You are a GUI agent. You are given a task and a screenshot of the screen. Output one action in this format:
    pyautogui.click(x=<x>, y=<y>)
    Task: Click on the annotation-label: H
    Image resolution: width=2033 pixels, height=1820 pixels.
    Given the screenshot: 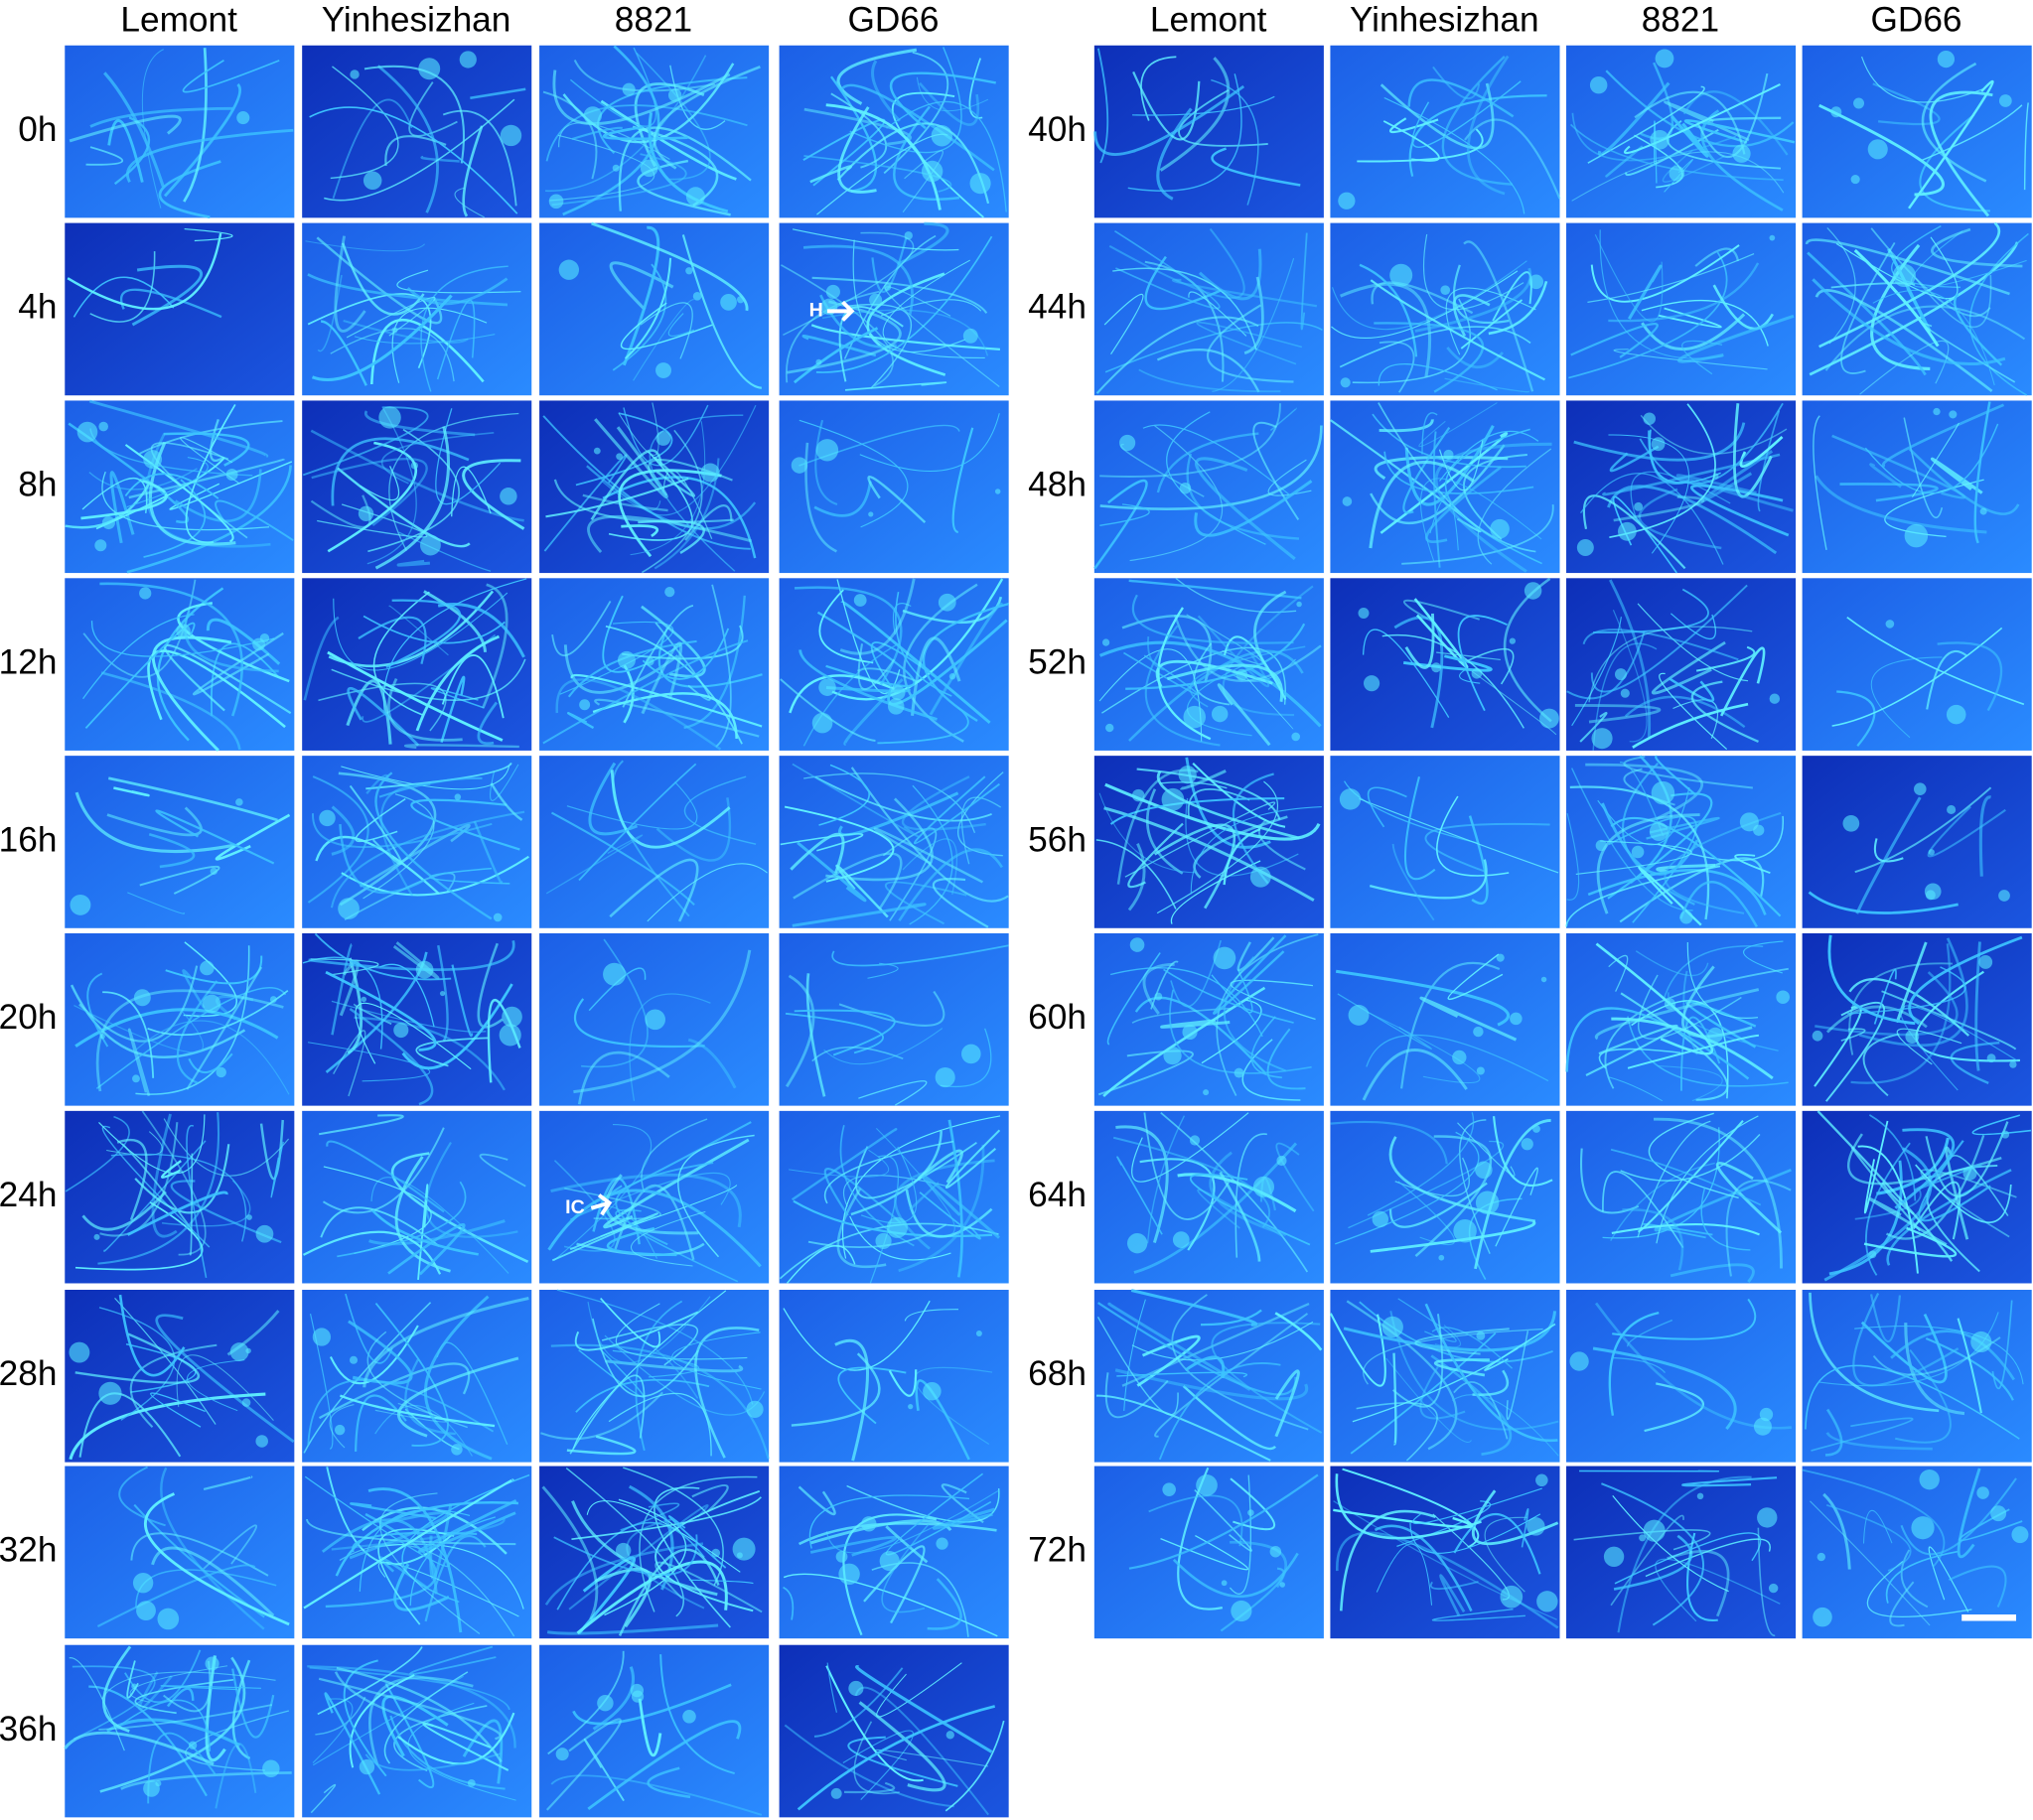 What is the action you would take?
    pyautogui.click(x=816, y=311)
    